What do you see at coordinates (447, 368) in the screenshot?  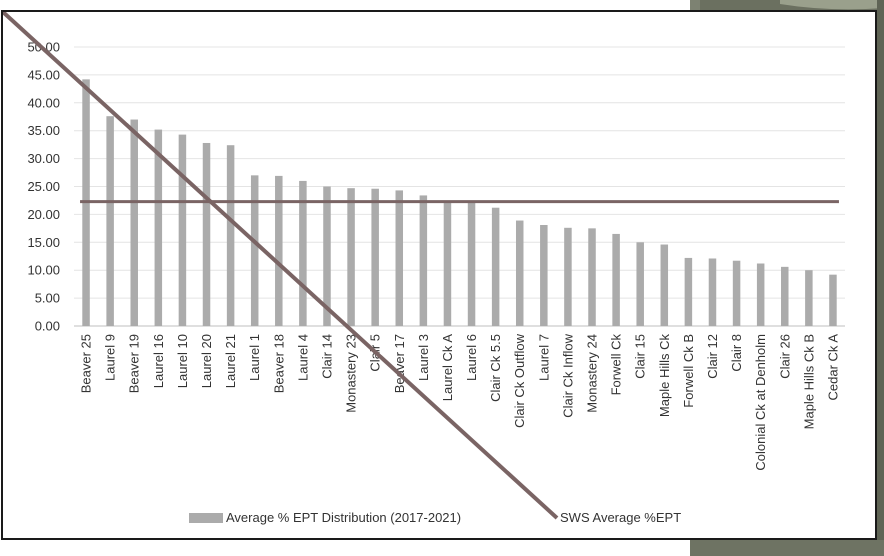 I see `x-tick-label: Laurel Ck A` at bounding box center [447, 368].